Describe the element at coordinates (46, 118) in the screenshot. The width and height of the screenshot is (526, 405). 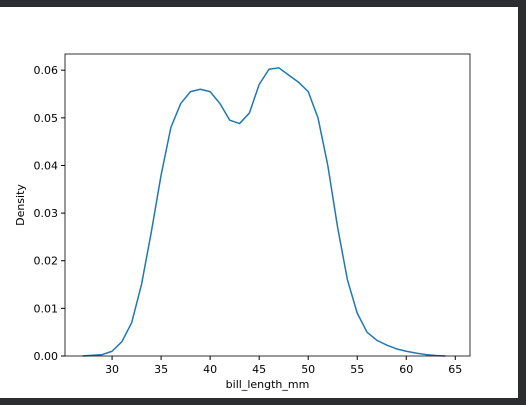
I see `y-tick-label: 0.05` at that location.